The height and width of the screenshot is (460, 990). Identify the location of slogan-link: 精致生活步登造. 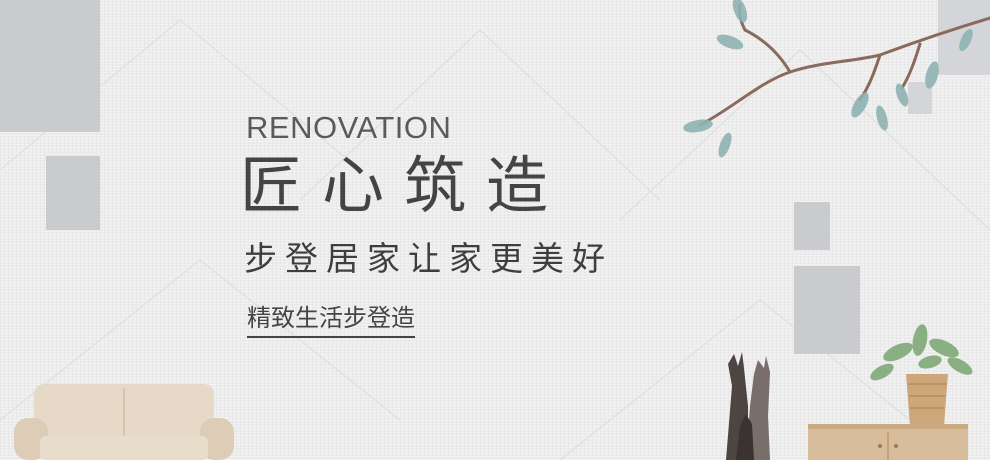
(331, 318).